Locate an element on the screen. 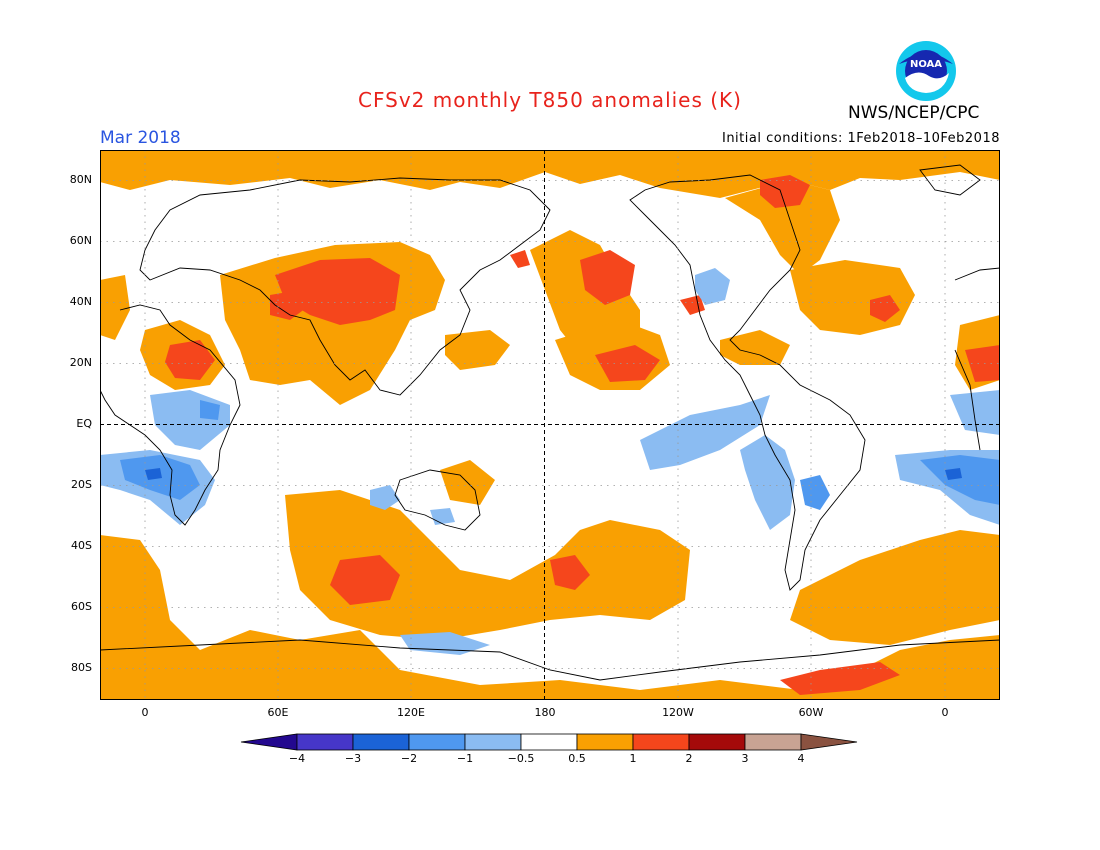  colorbar-arrow-left is located at coordinates (269, 742).